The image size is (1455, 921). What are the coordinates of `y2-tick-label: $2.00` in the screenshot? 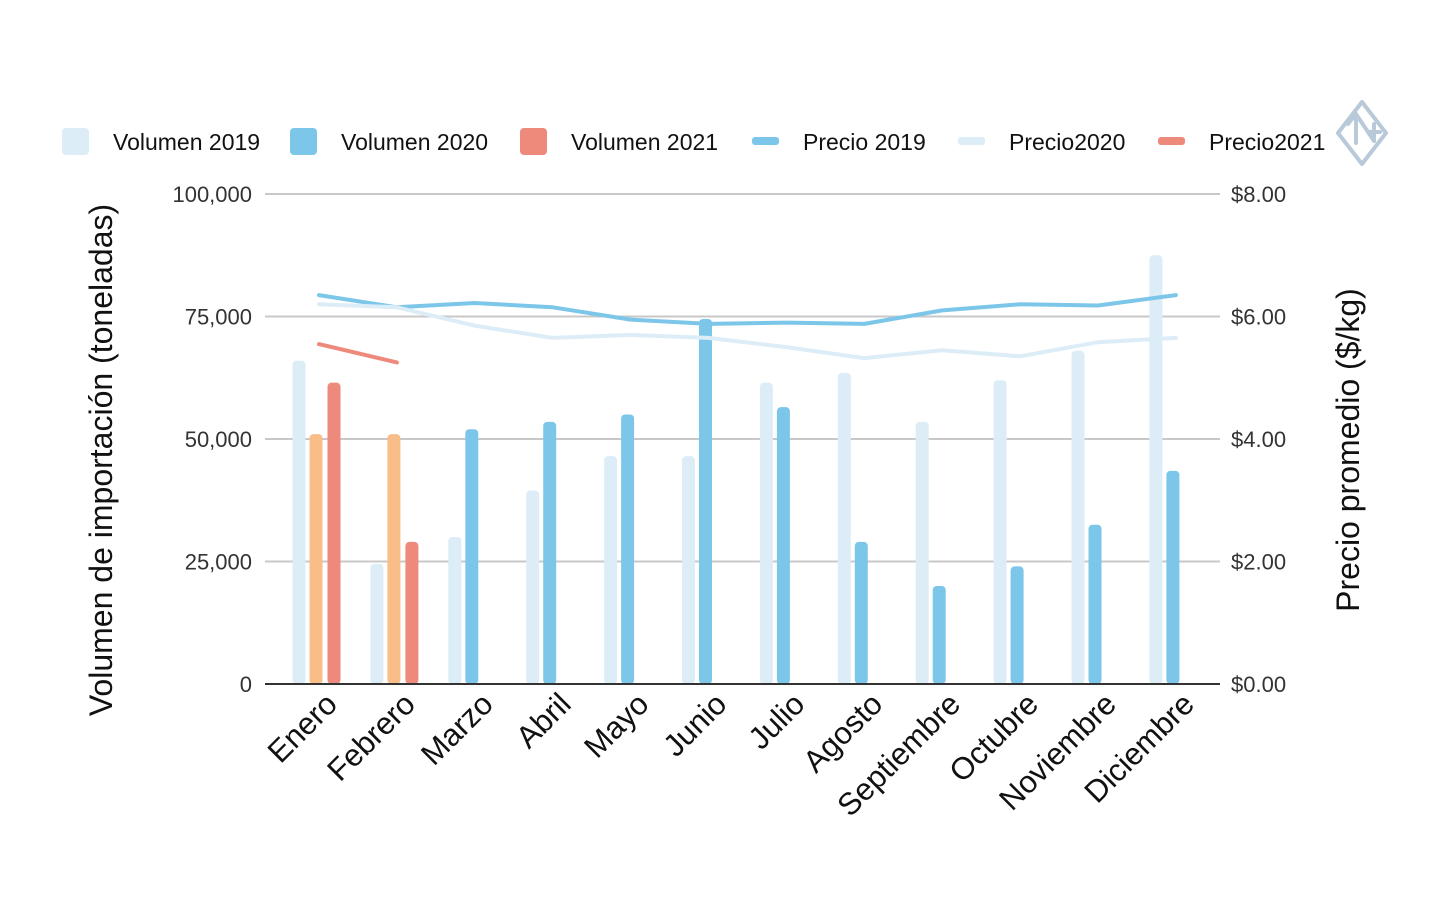 It's located at (1258, 562).